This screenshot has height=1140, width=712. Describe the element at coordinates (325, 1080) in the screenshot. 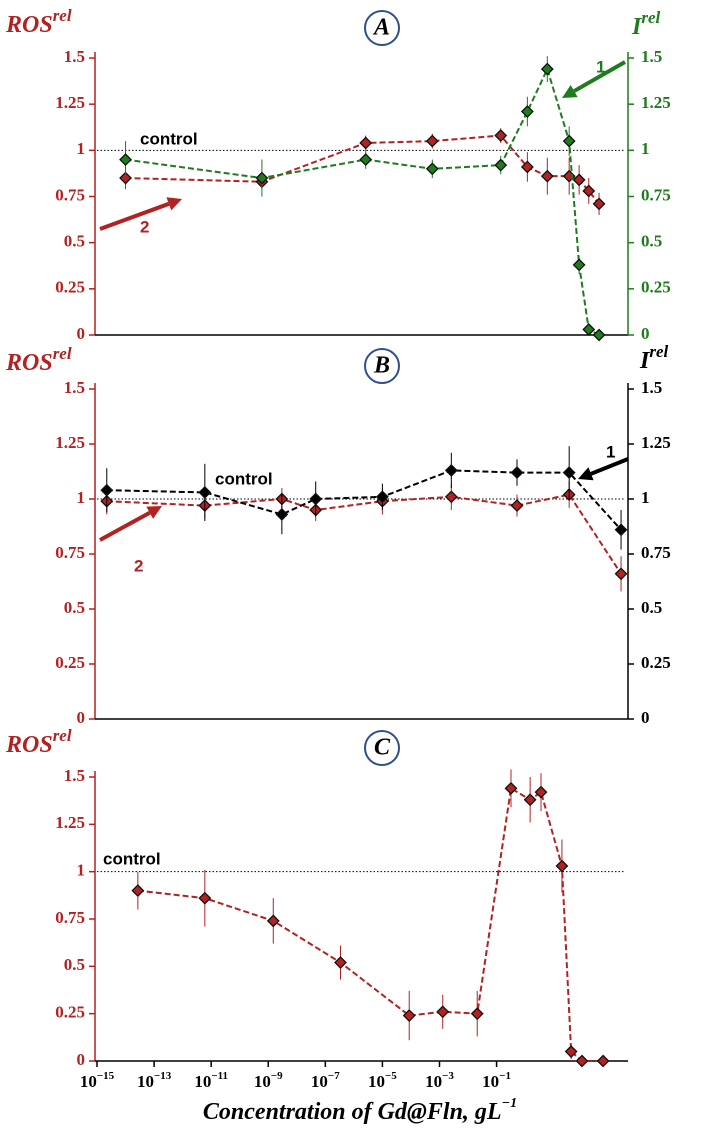

I see `x-tick-label: 10⁻⁷` at that location.